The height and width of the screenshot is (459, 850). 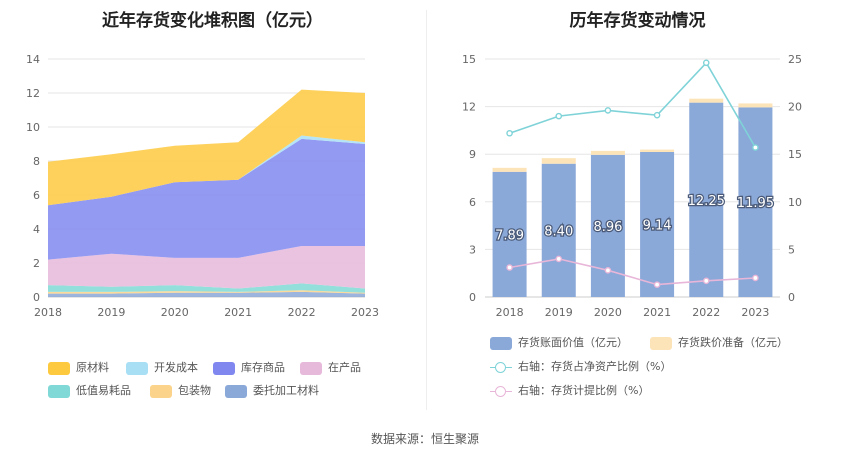 I want to click on legend-item-packaging: 包装物, so click(x=180, y=391).